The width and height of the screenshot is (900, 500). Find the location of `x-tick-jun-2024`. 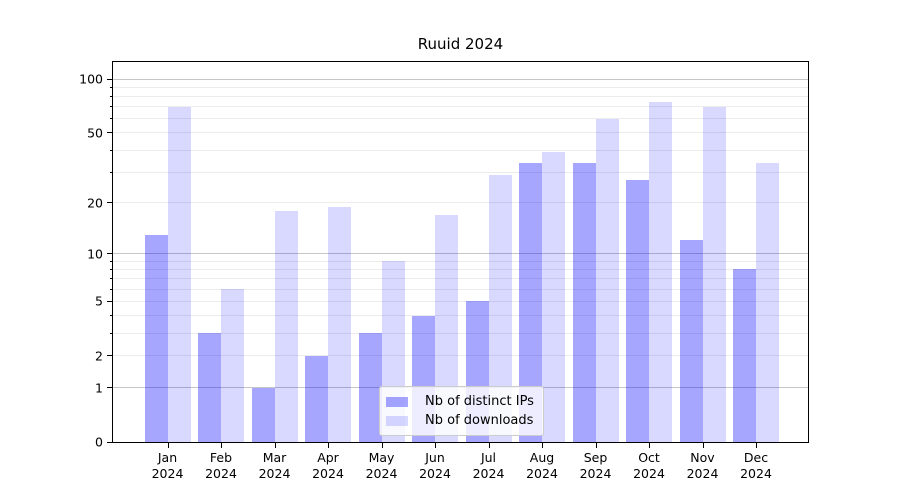

x-tick-jun-2024 is located at coordinates (435, 445).